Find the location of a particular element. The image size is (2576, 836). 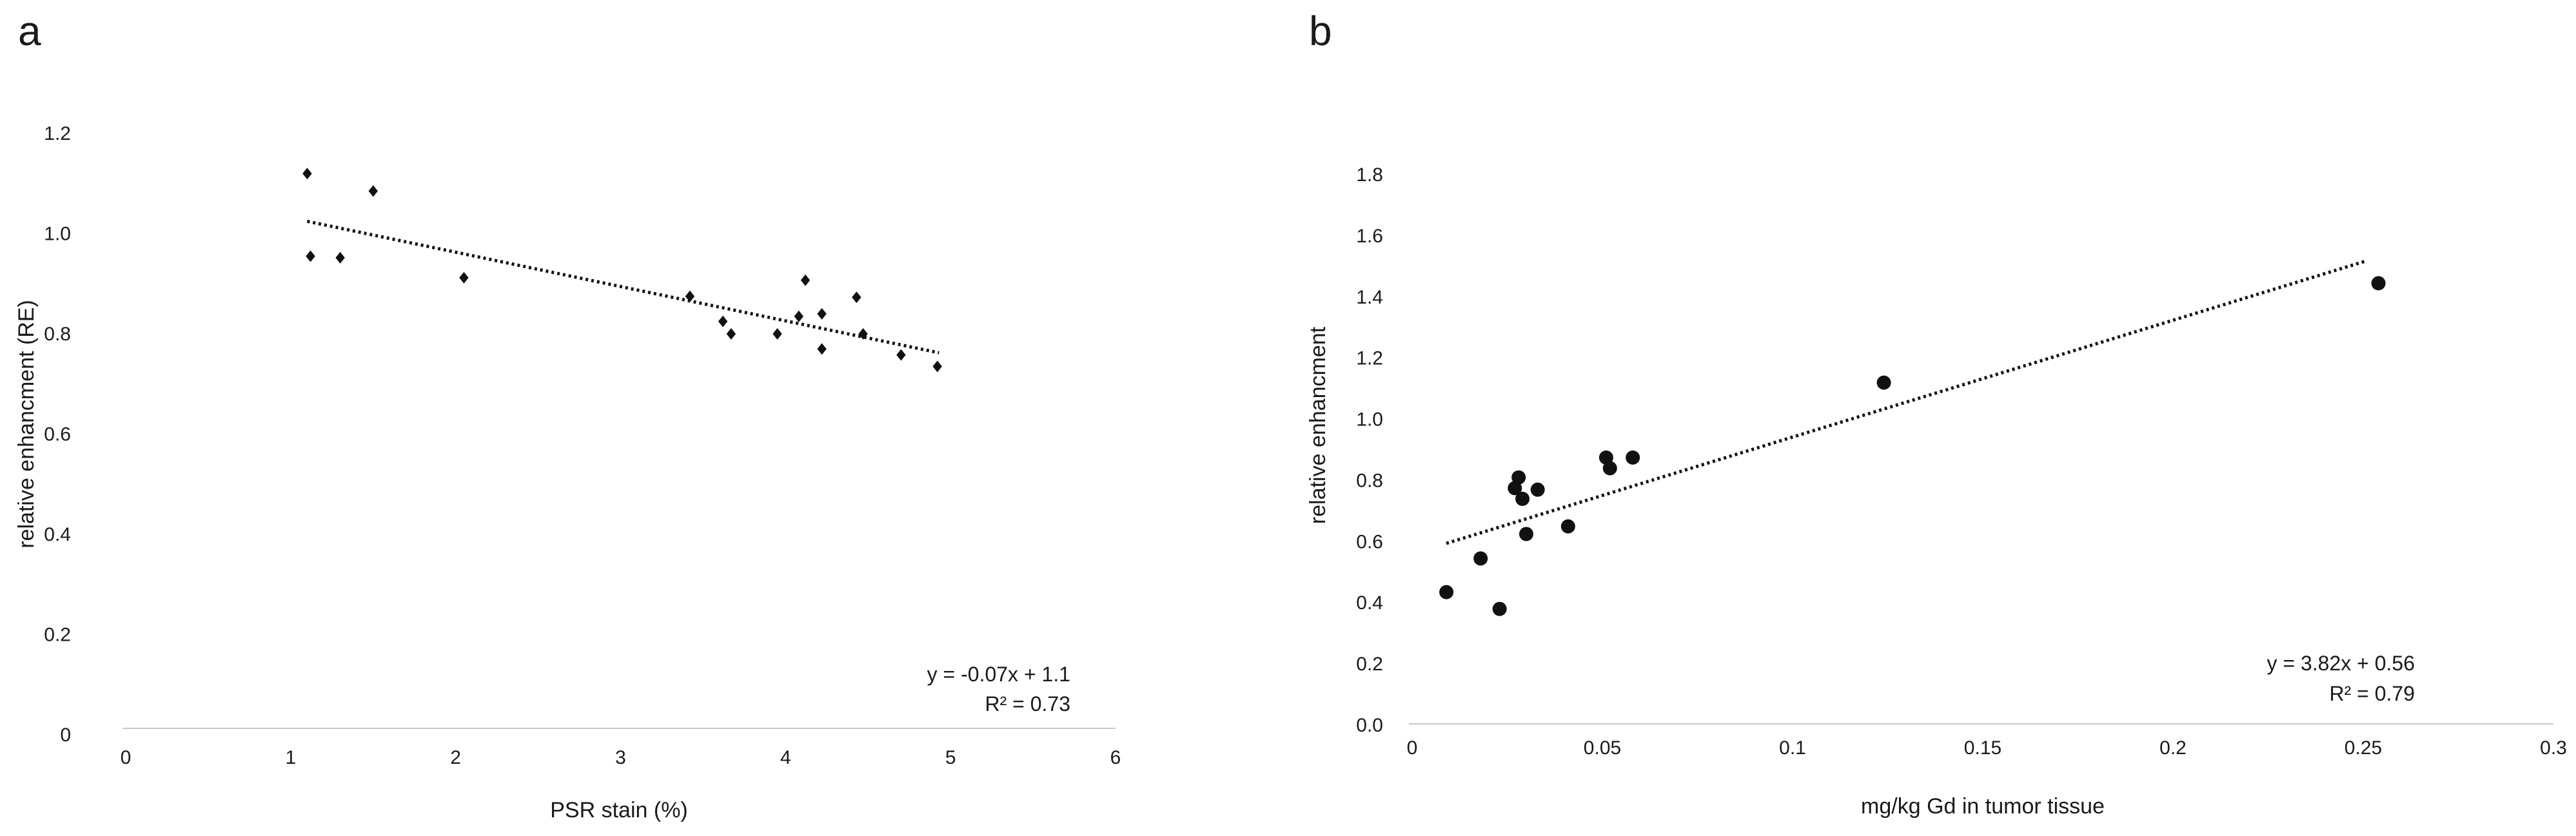

x-axis-title: mg/kg Gd in tumor tissue is located at coordinates (1983, 806).